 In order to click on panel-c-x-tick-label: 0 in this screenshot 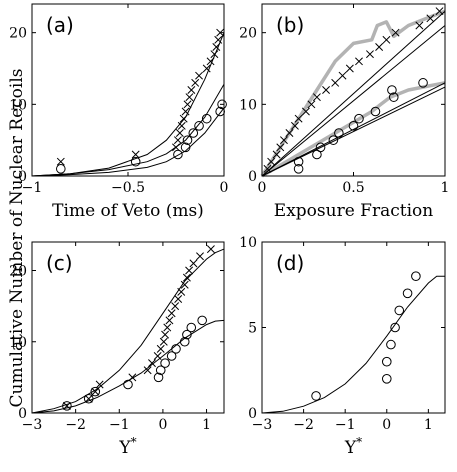, I will do `click(162, 425)`.